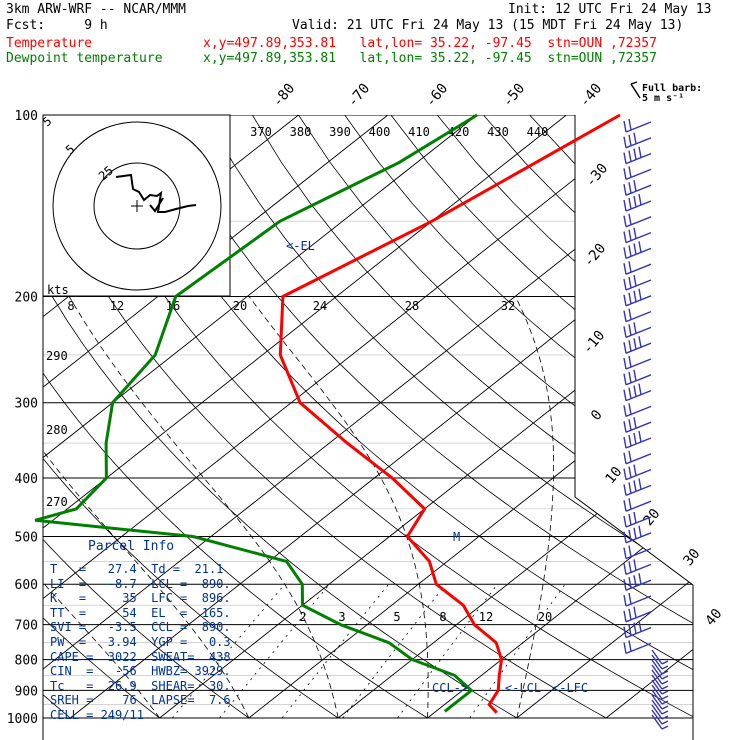 The image size is (740, 740). Describe the element at coordinates (419, 132) in the screenshot. I see `theta-label: 410` at that location.